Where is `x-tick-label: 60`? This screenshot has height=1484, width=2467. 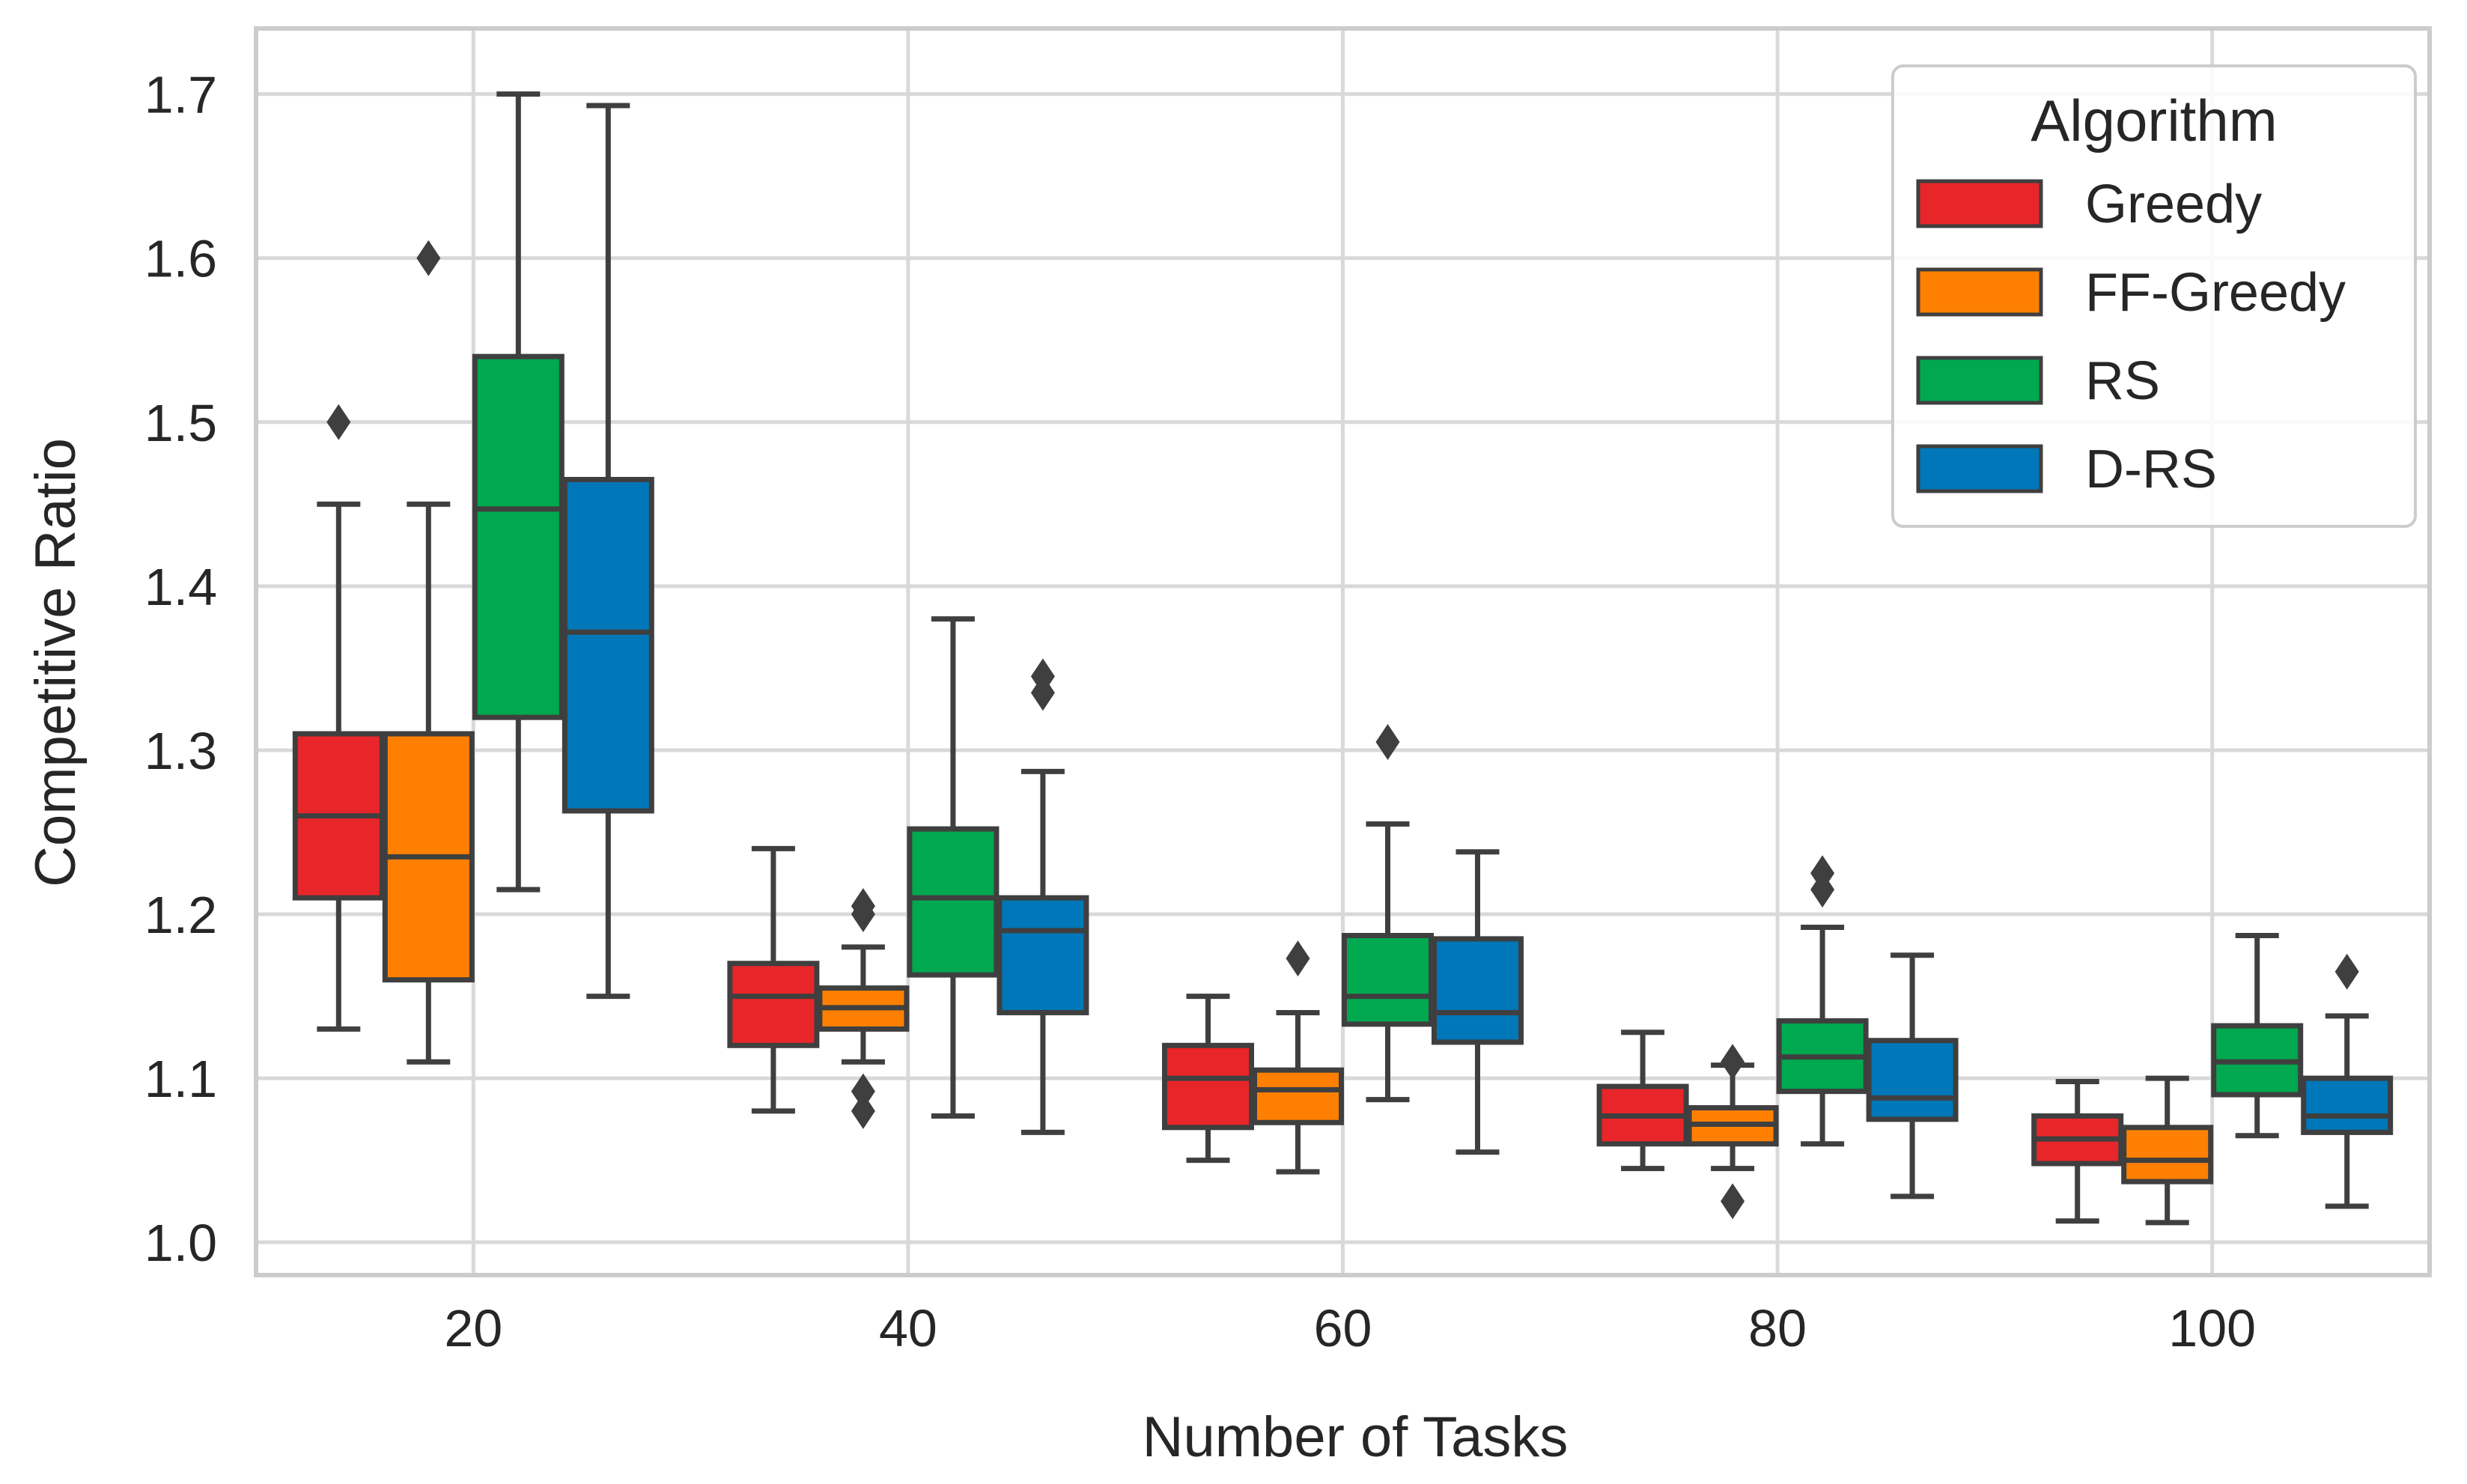 x-tick-label: 60 is located at coordinates (1343, 1328).